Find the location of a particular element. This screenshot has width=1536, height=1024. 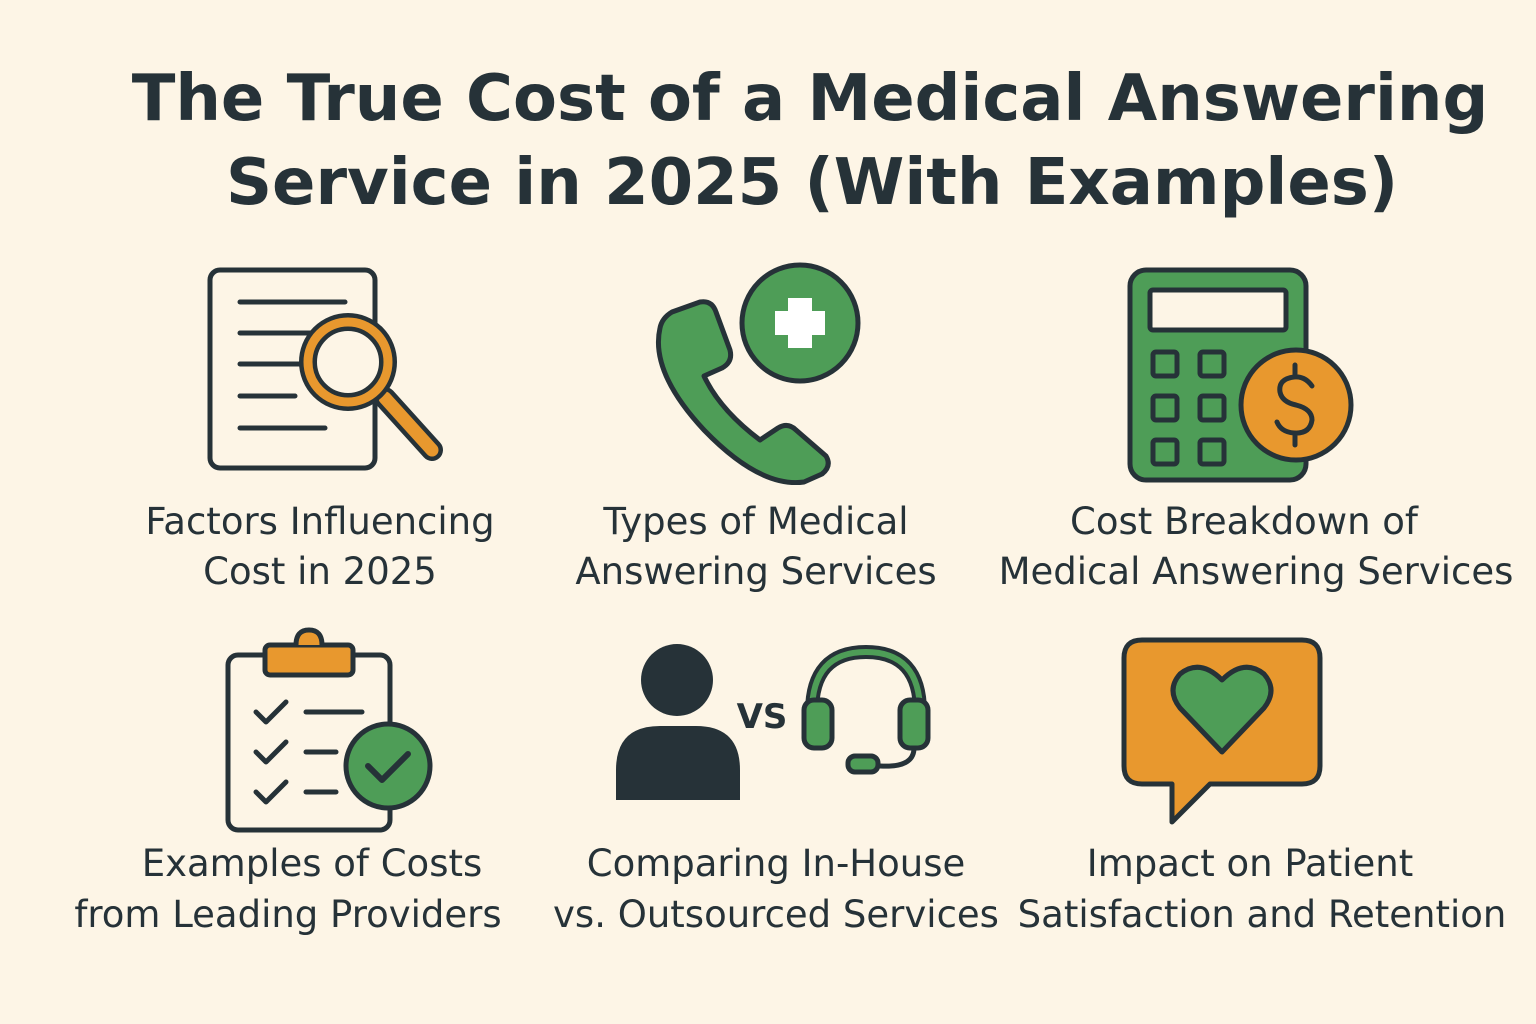

item-label: Medical Answering Services is located at coordinates (1256, 571).